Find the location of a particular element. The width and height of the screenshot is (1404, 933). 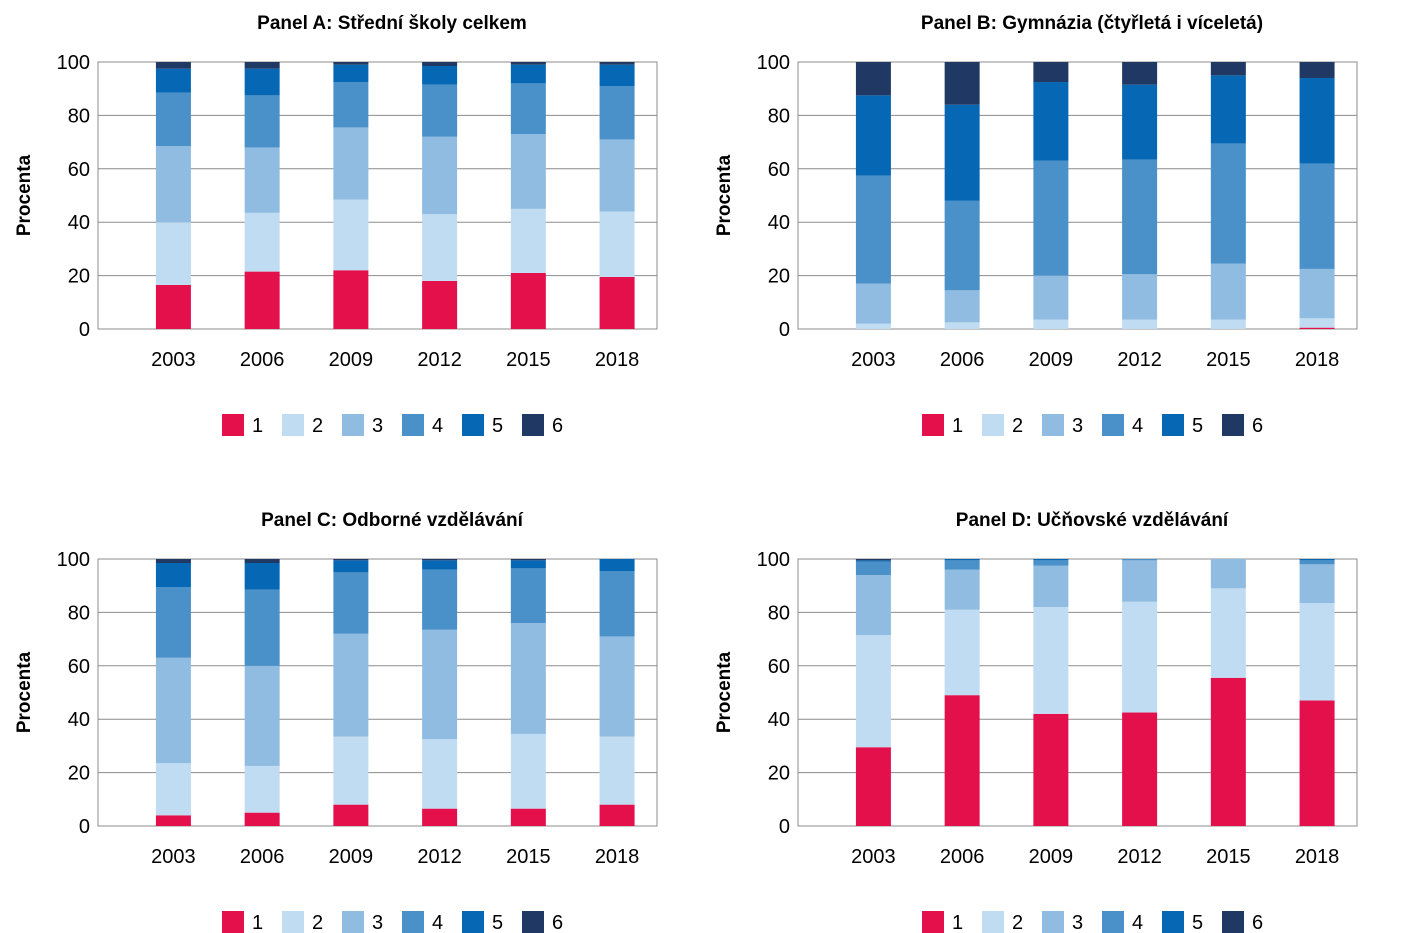

y-tick-label: 60 is located at coordinates (79, 667).